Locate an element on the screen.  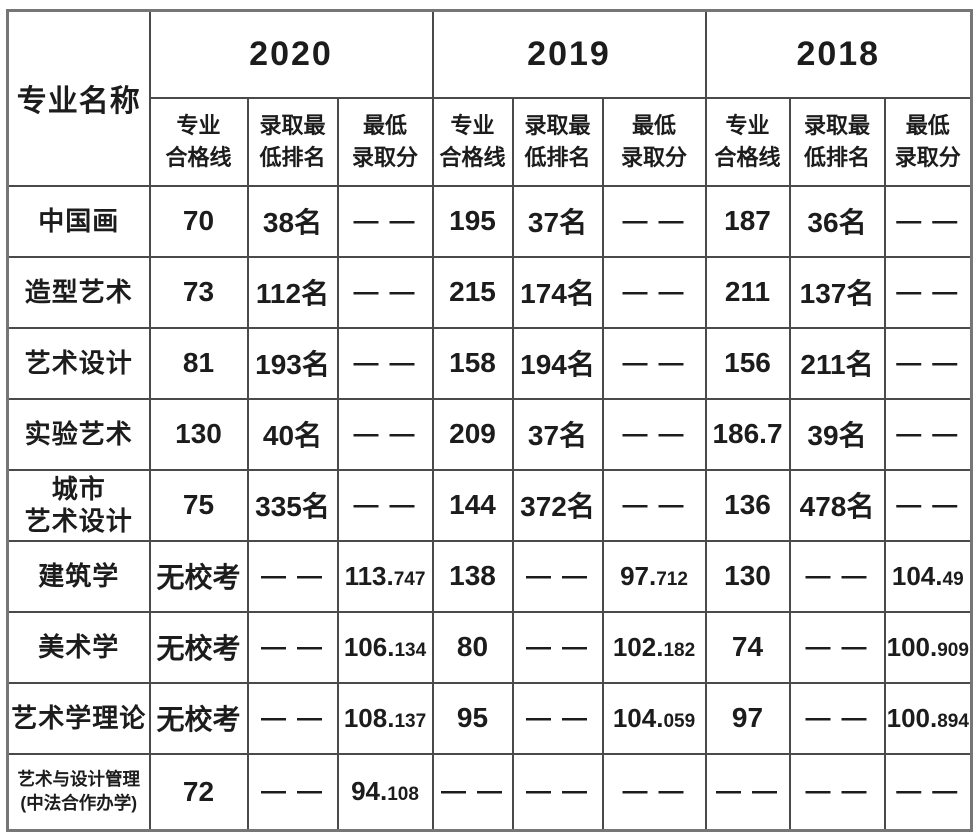
value-cell: 104.059 is located at coordinates (654, 718).